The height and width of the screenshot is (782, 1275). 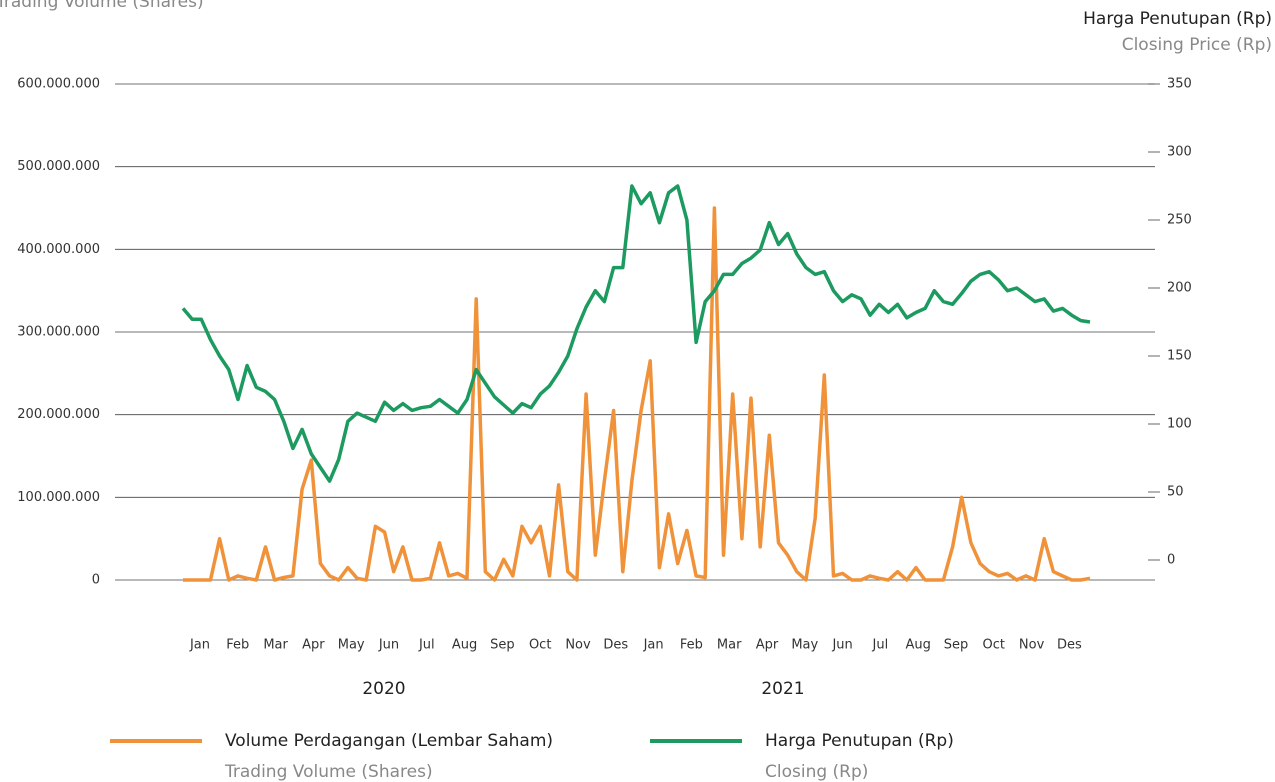 What do you see at coordinates (328, 772) in the screenshot?
I see `legend-label-en: Trading Volume (Shares)` at bounding box center [328, 772].